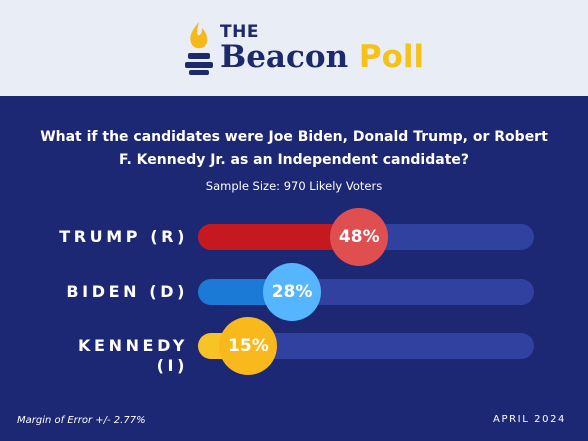 This screenshot has width=588, height=441. Describe the element at coordinates (199, 48) in the screenshot. I see `beacon-torch-icon` at that location.